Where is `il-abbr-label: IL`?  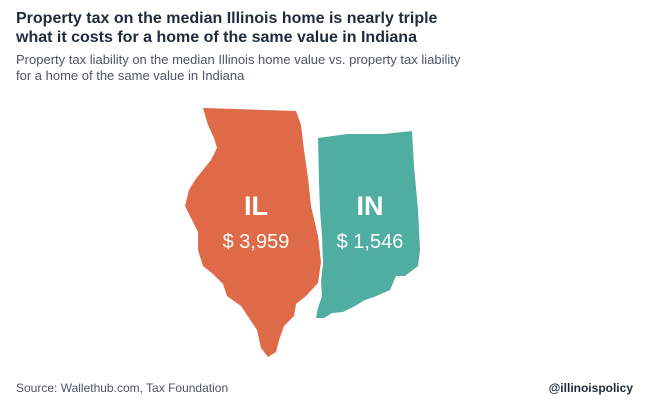 il-abbr-label: IL is located at coordinates (256, 206).